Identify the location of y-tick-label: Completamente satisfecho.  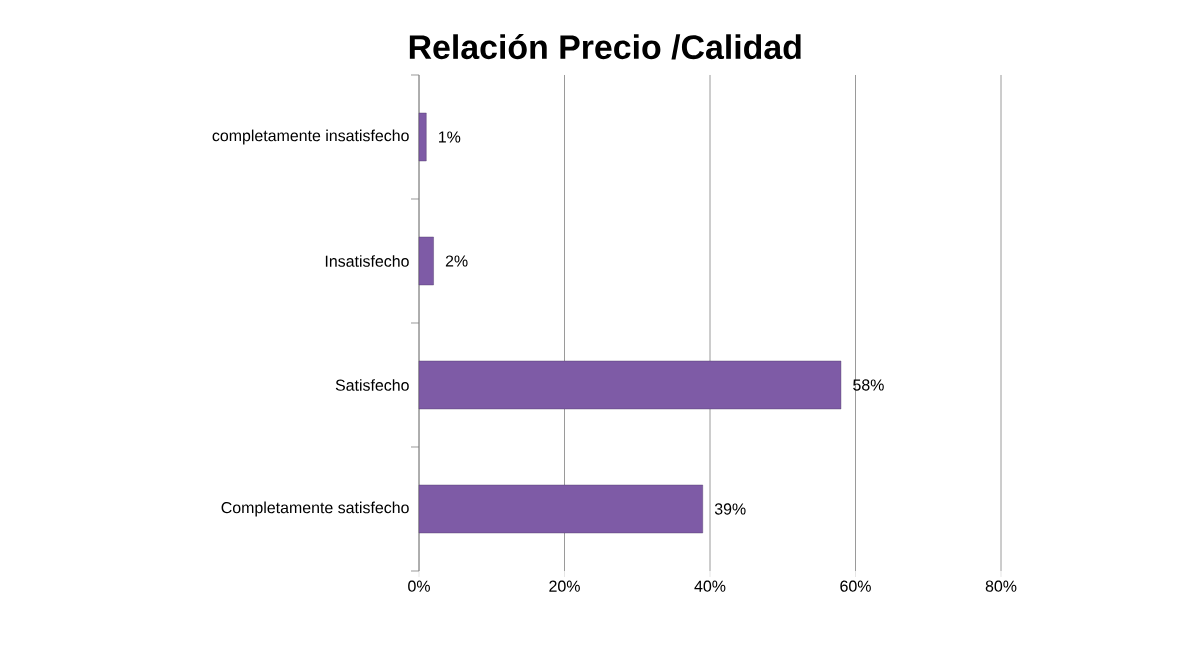
(315, 509).